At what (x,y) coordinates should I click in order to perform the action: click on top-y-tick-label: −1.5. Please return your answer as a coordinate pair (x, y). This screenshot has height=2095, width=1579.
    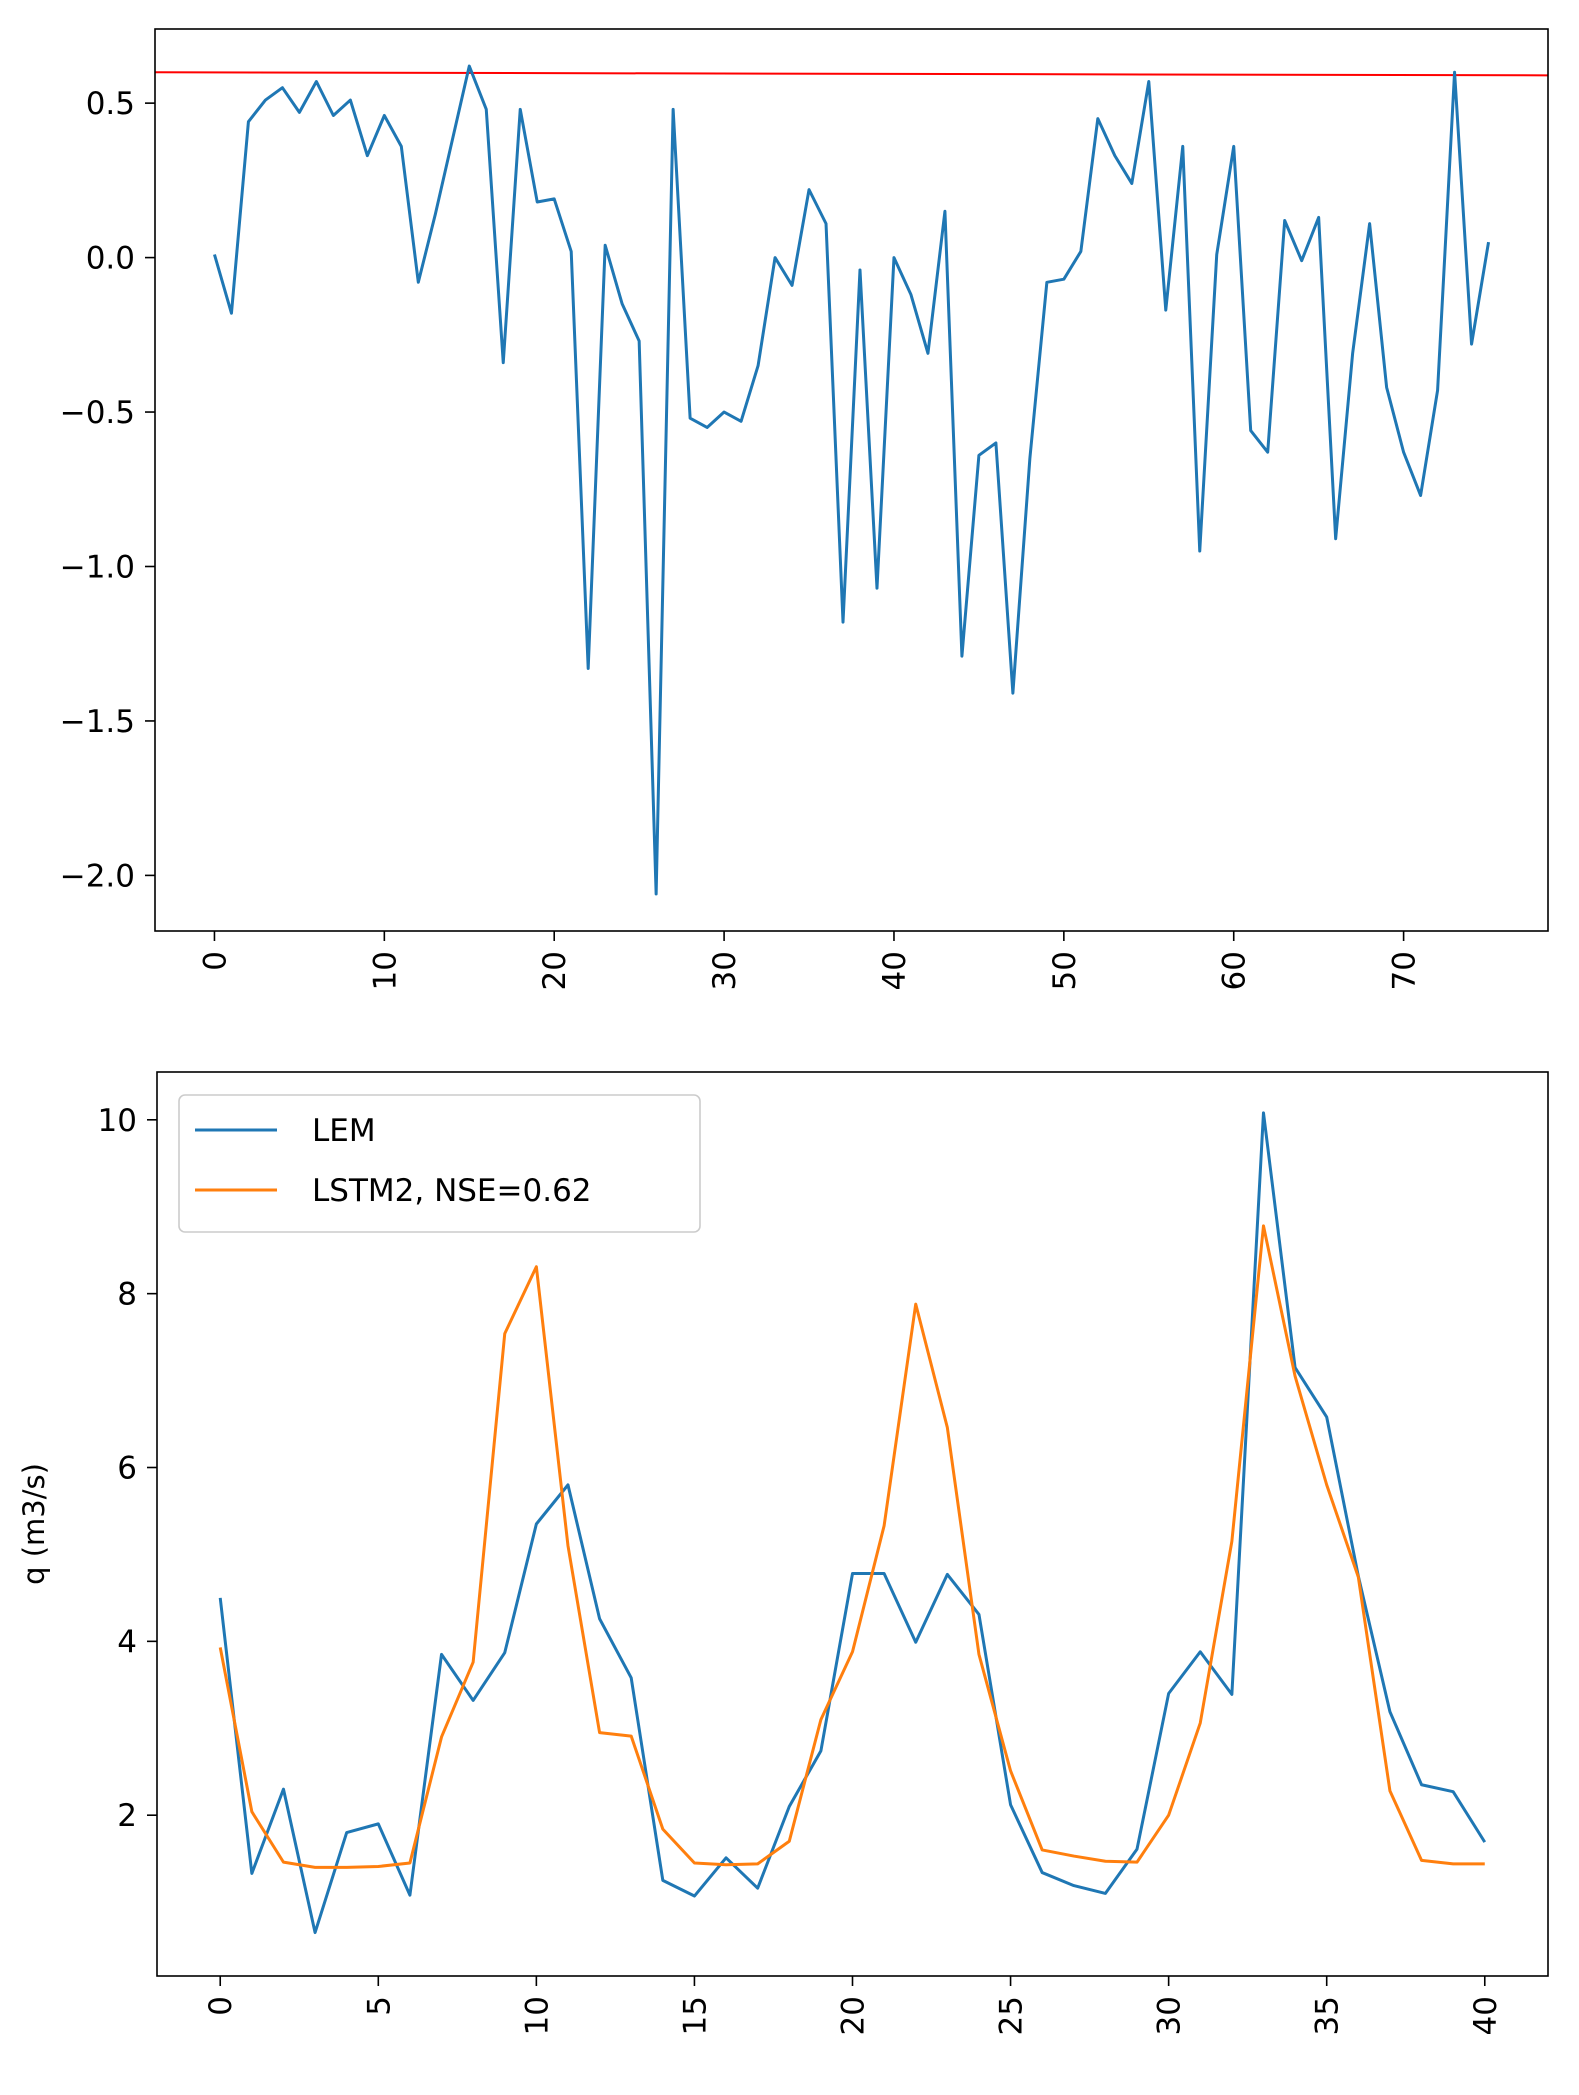
    Looking at the image, I should click on (97, 722).